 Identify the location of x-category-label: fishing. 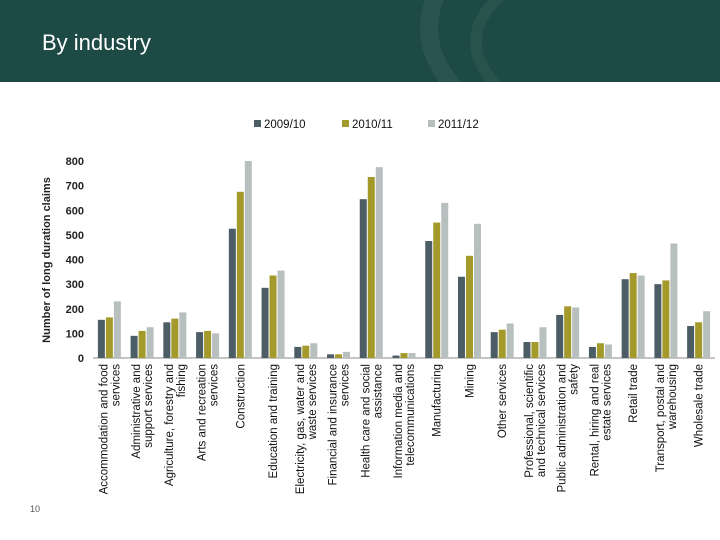
(182, 380).